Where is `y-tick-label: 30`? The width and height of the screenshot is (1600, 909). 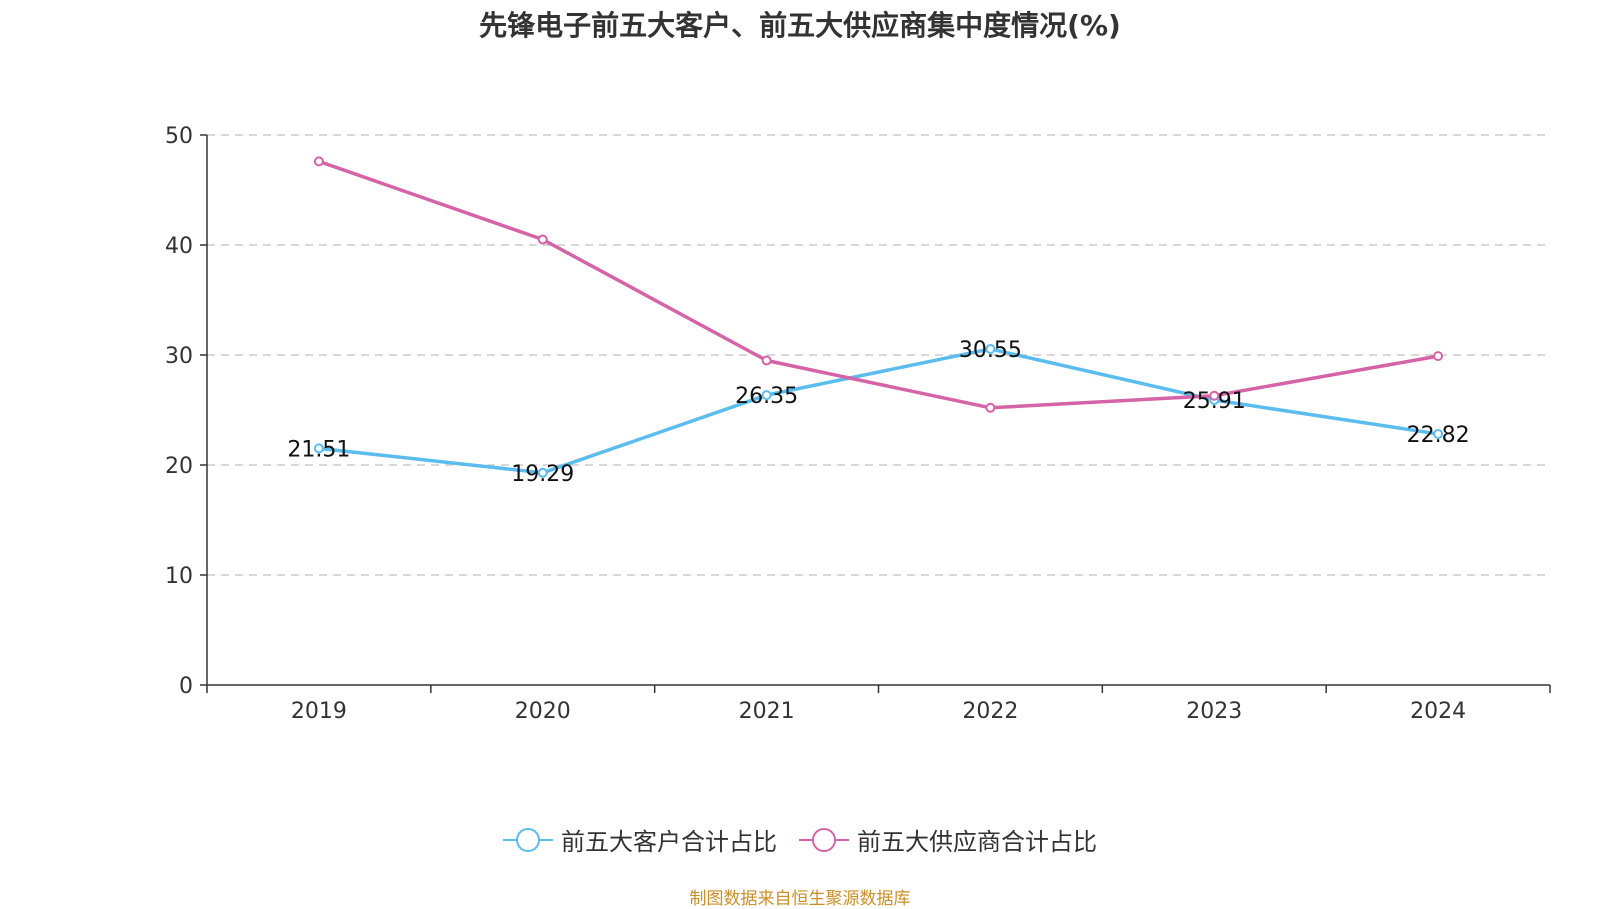
y-tick-label: 30 is located at coordinates (179, 356).